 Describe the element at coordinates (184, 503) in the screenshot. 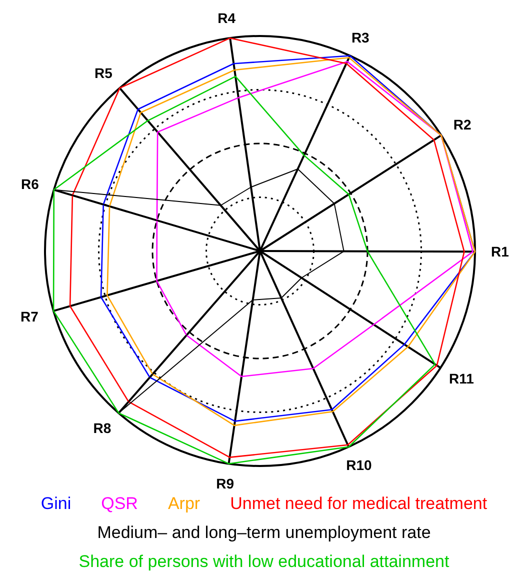

I see `text: Arpr` at that location.